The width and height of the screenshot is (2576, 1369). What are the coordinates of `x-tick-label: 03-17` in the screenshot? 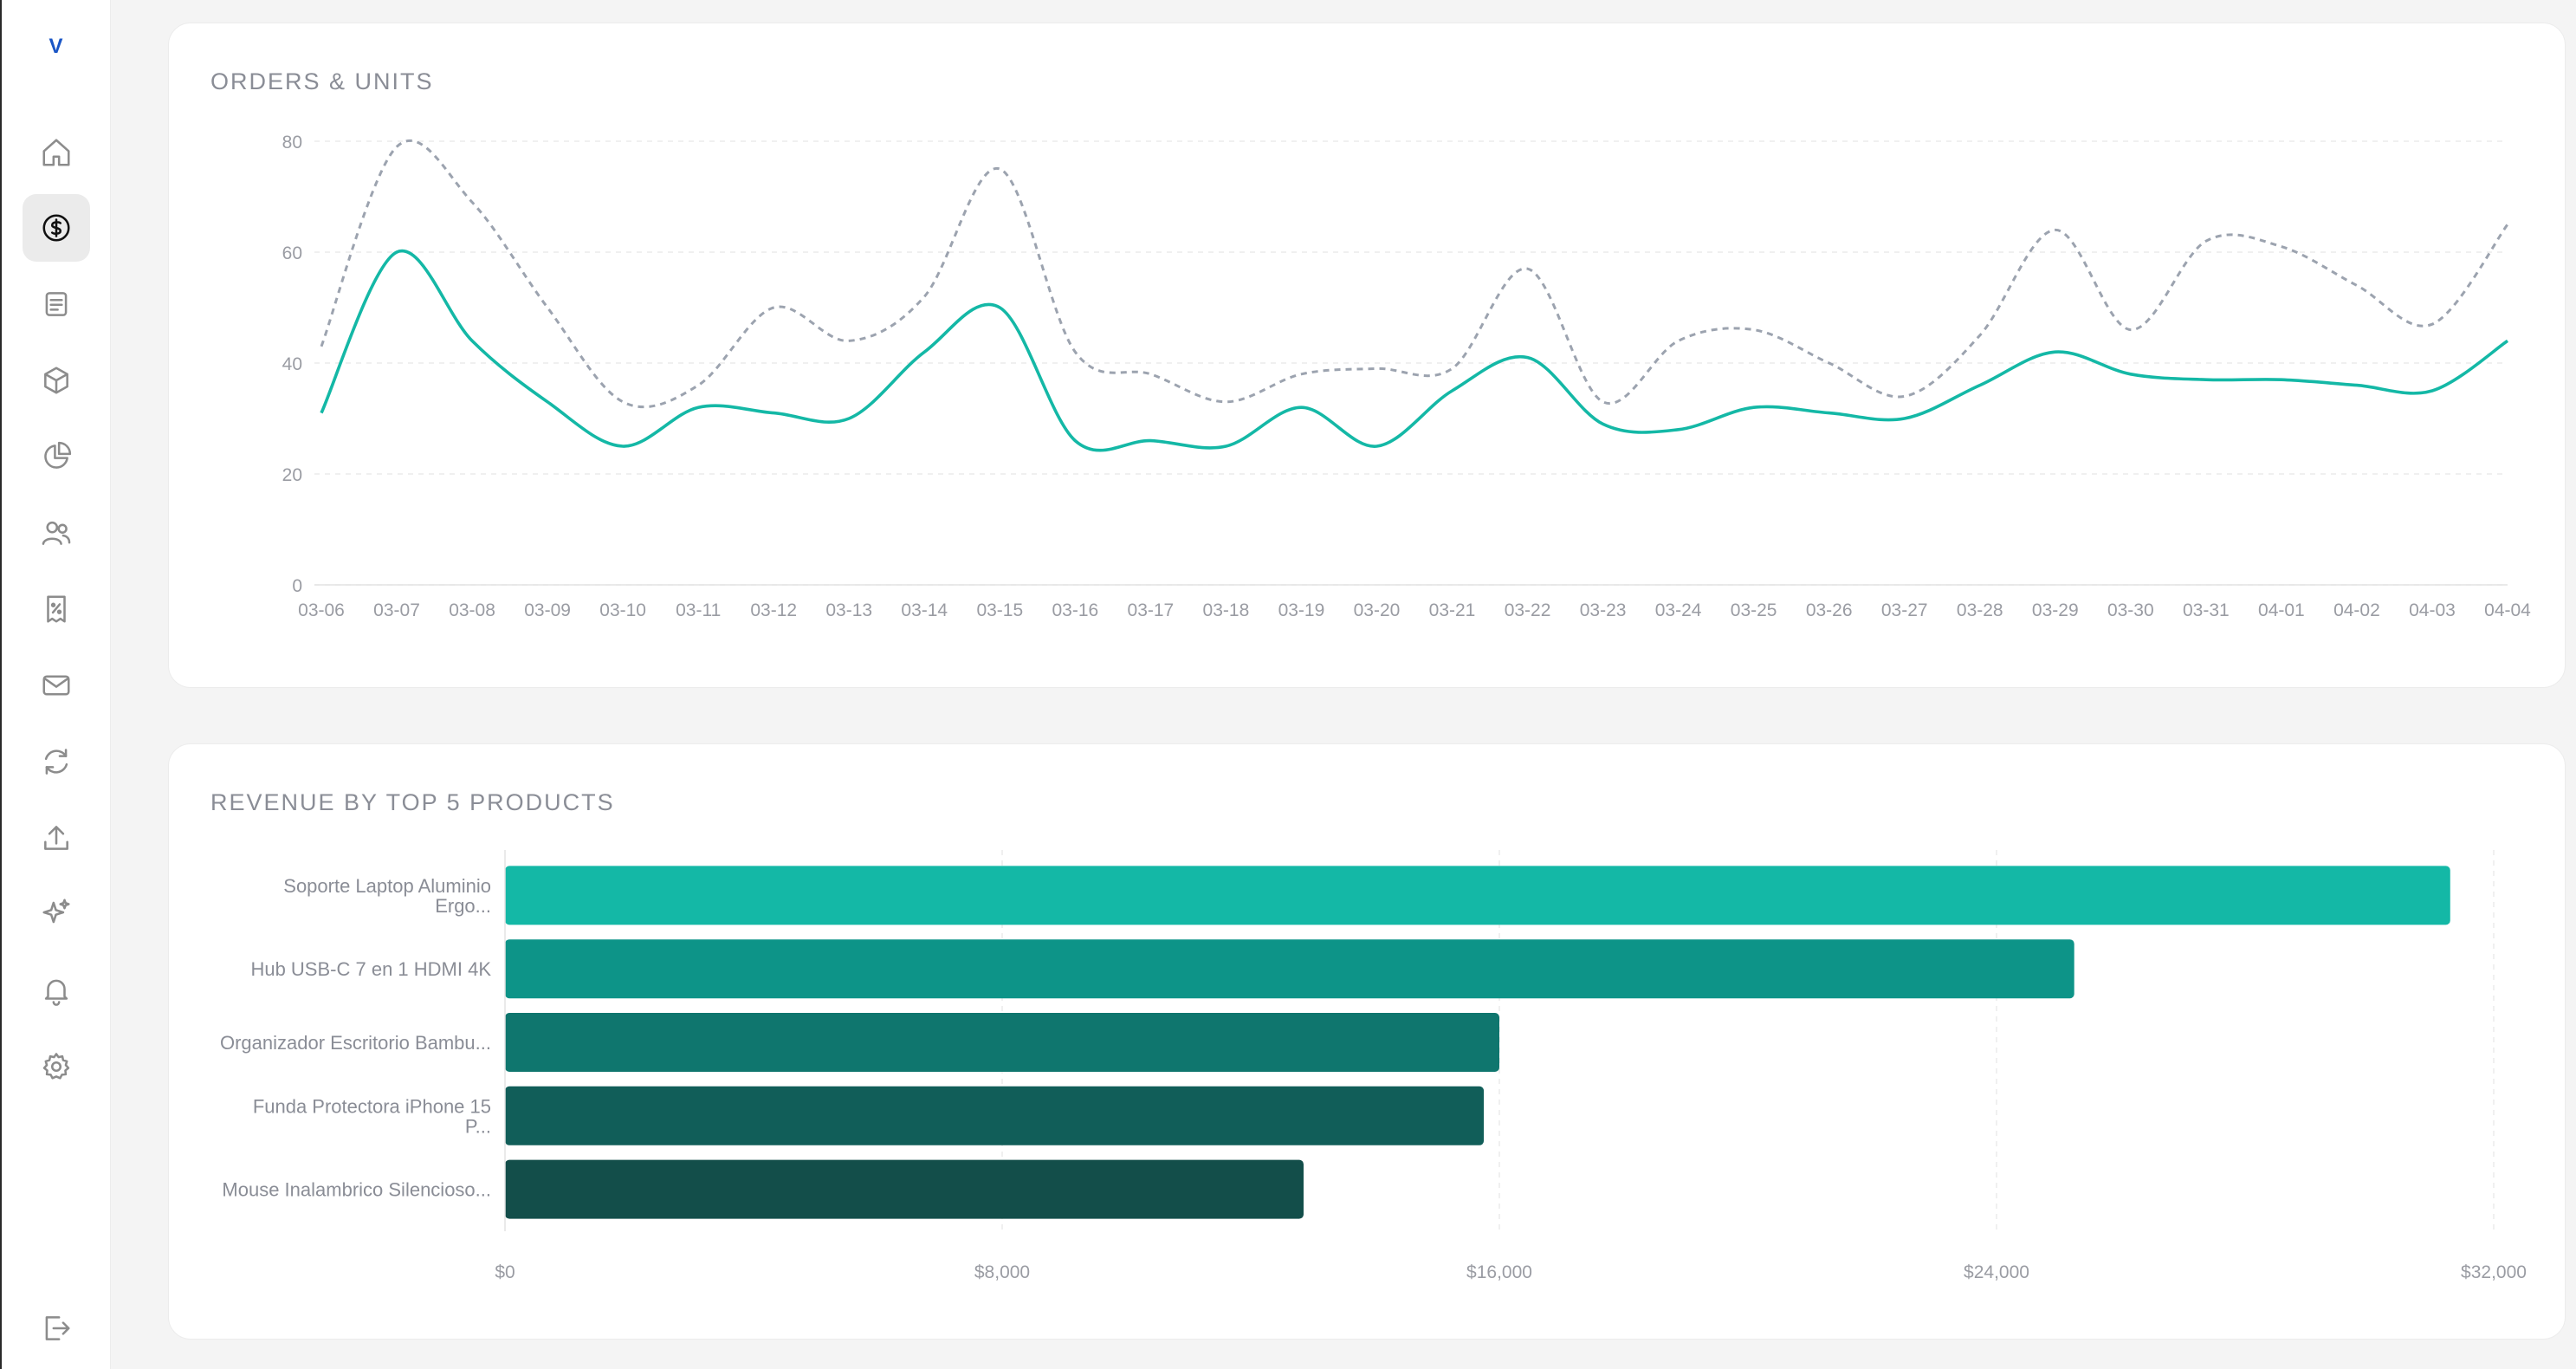 It's located at (1151, 610).